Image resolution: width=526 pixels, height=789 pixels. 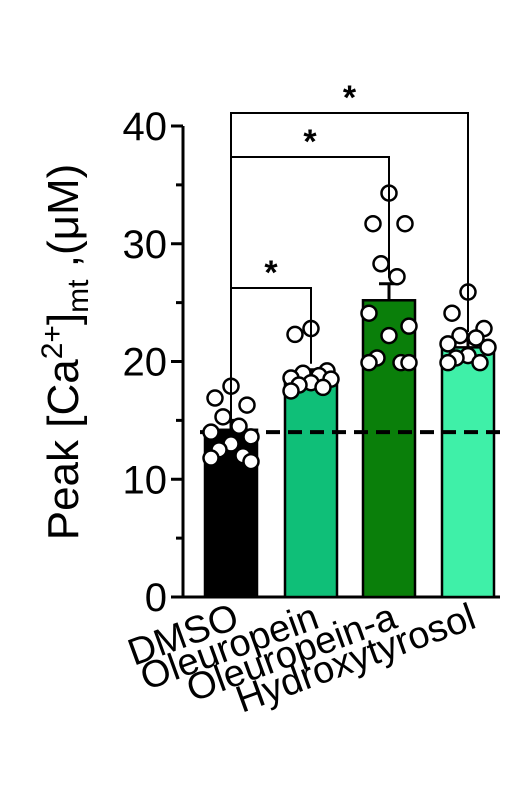 What do you see at coordinates (145, 245) in the screenshot?
I see `y-tick-label: 30` at bounding box center [145, 245].